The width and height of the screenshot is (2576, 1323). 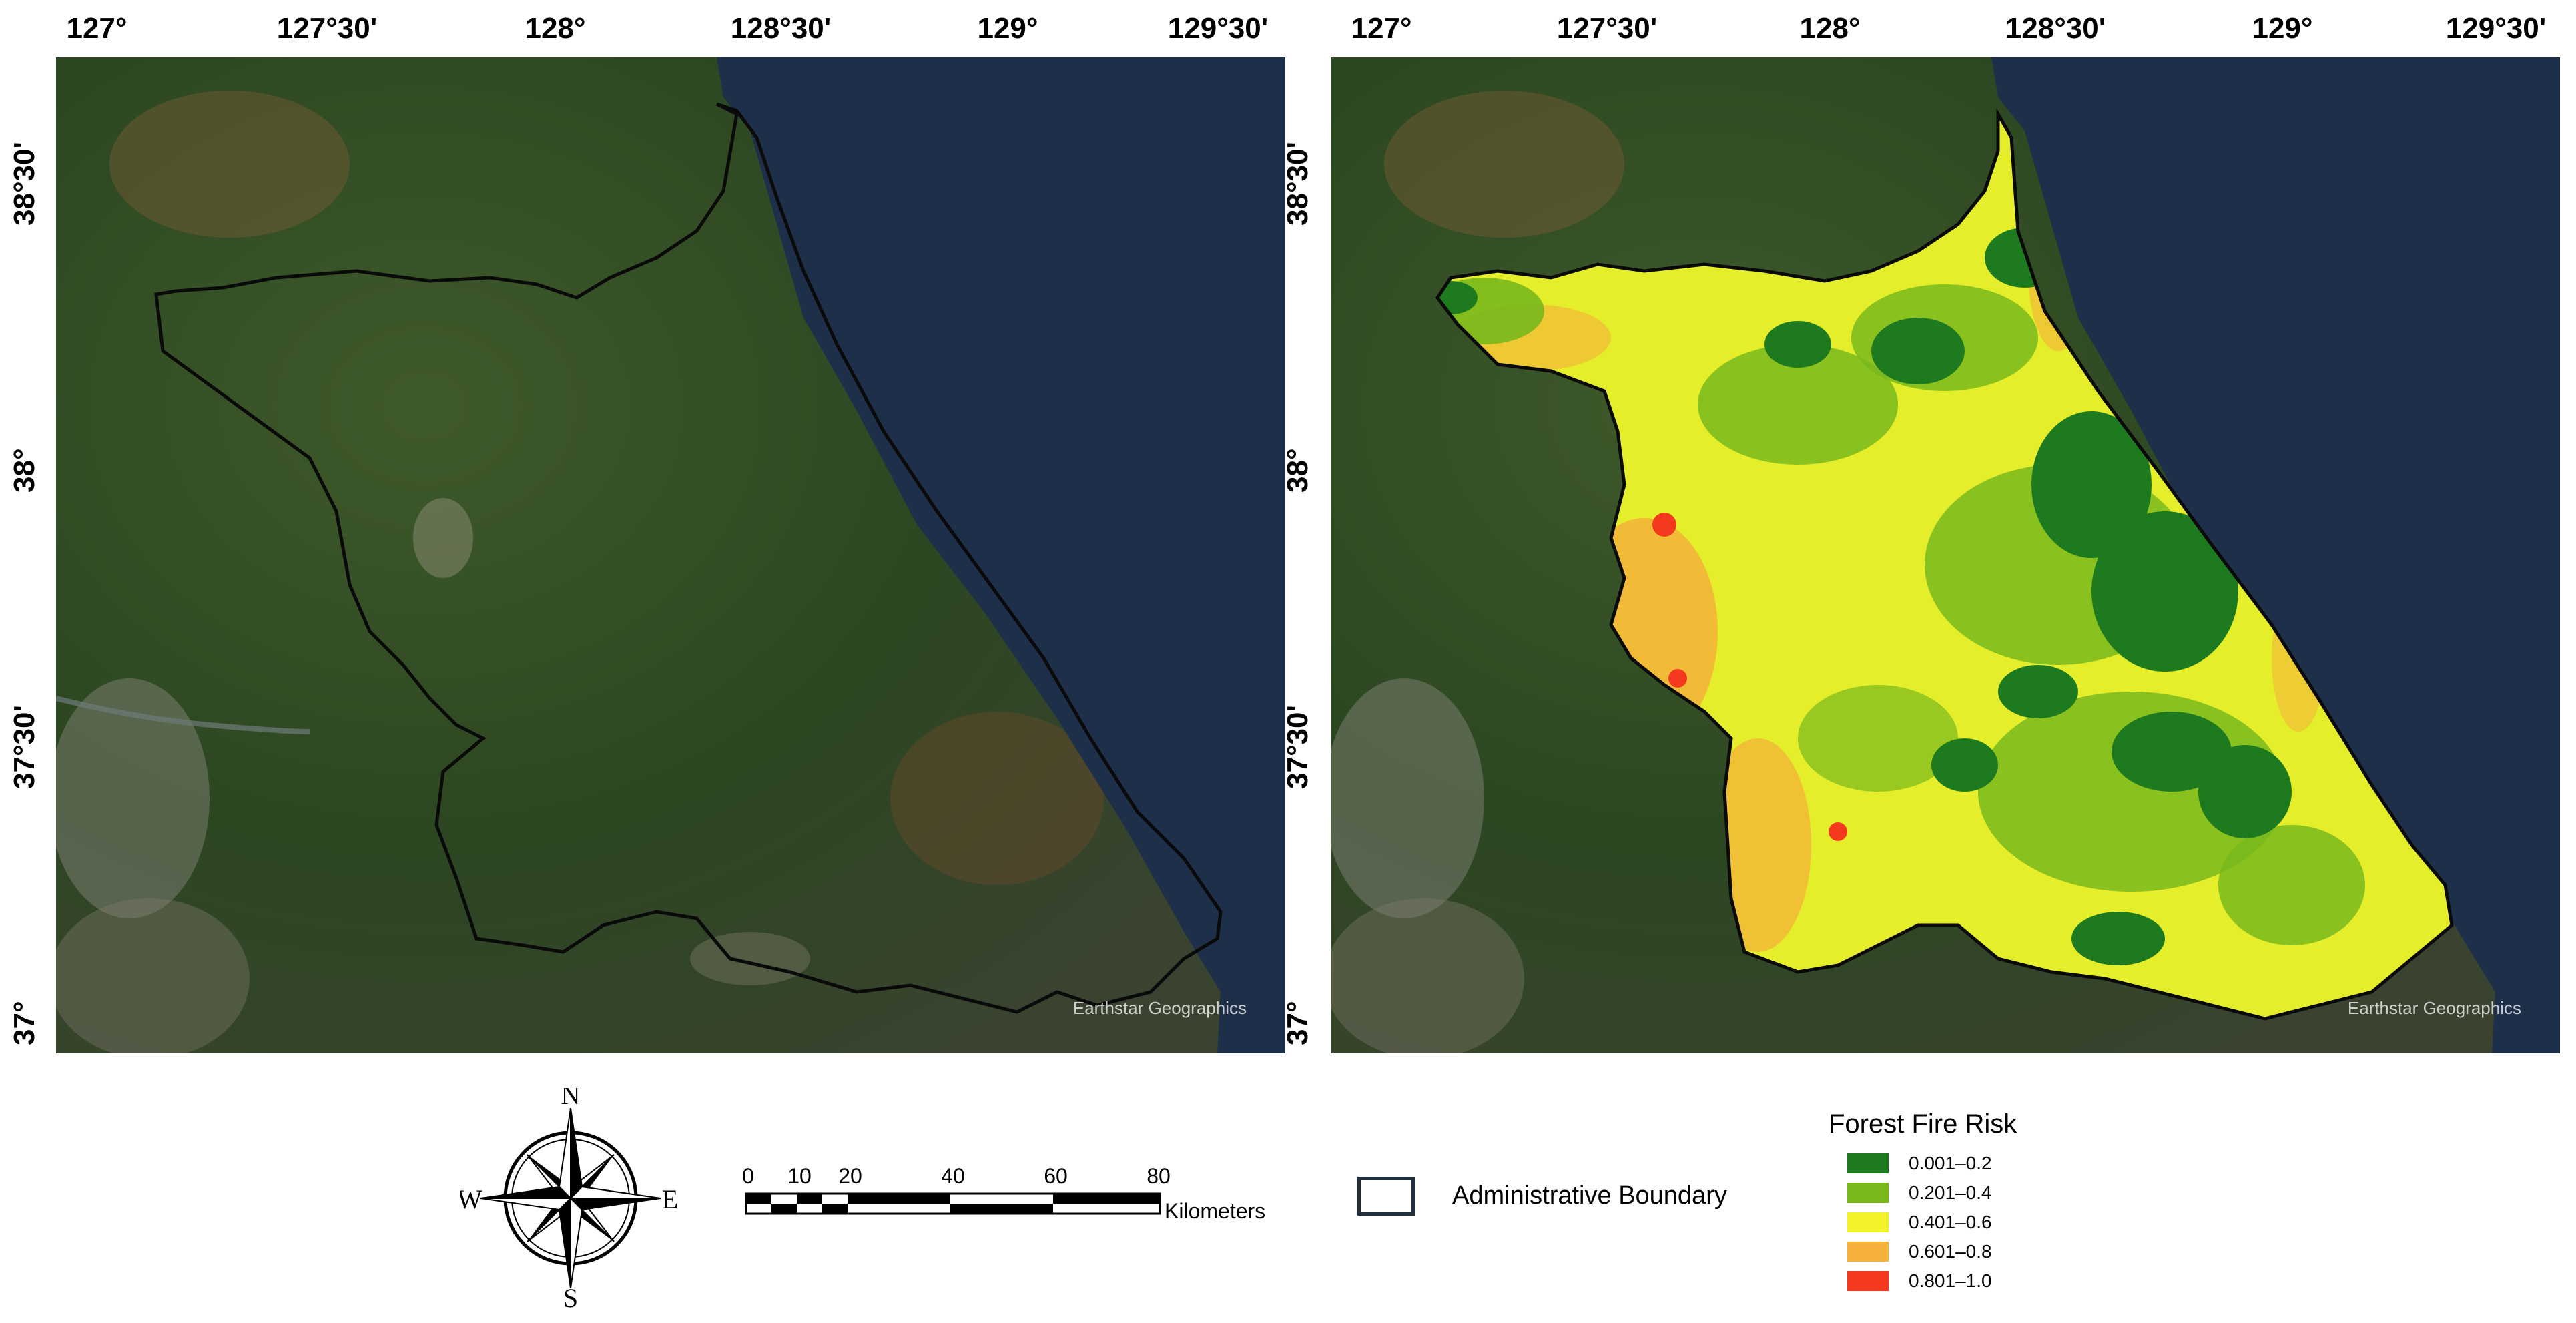 I want to click on risk-legend-item: 0.001–0.2, so click(x=1919, y=1163).